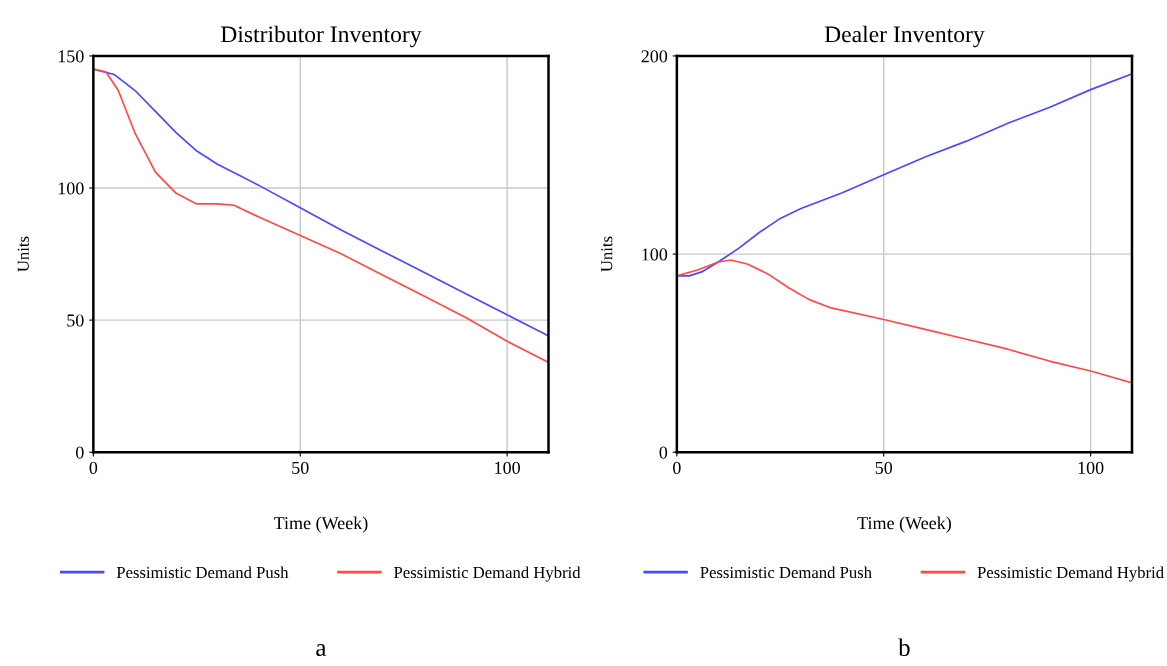 The width and height of the screenshot is (1167, 666). Describe the element at coordinates (654, 56) in the screenshot. I see `y-tick-label: 200` at that location.